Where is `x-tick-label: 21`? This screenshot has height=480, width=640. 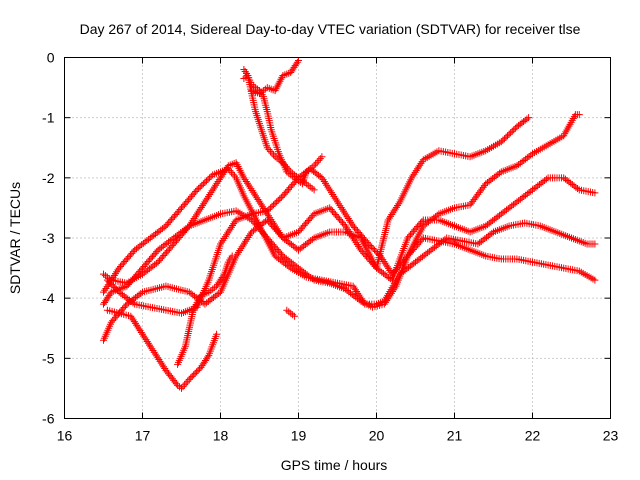 x-tick-label: 21 is located at coordinates (455, 436).